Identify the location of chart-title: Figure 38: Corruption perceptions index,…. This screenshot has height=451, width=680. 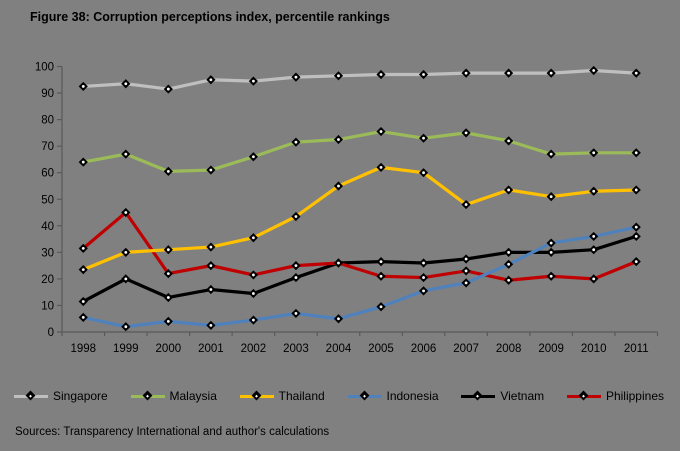
(210, 17).